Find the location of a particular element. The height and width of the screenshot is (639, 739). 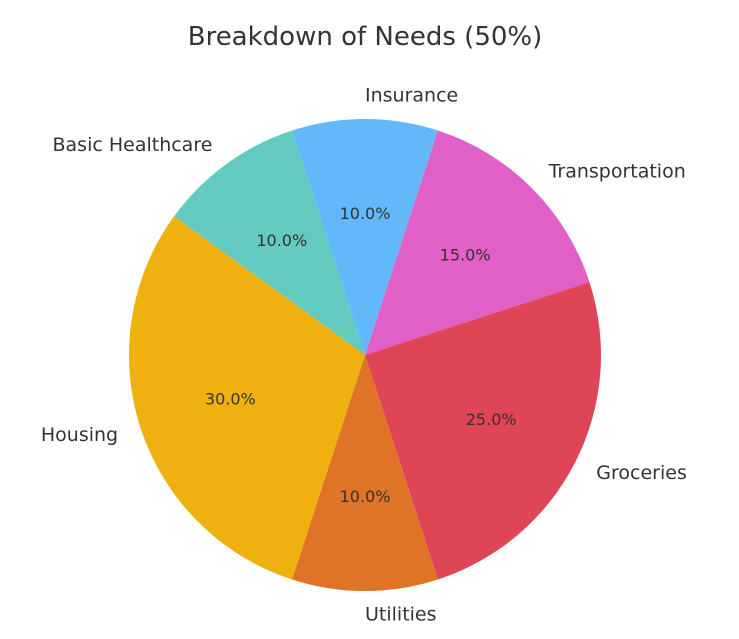

pie-category-label: Basic Healthcare is located at coordinates (133, 145).